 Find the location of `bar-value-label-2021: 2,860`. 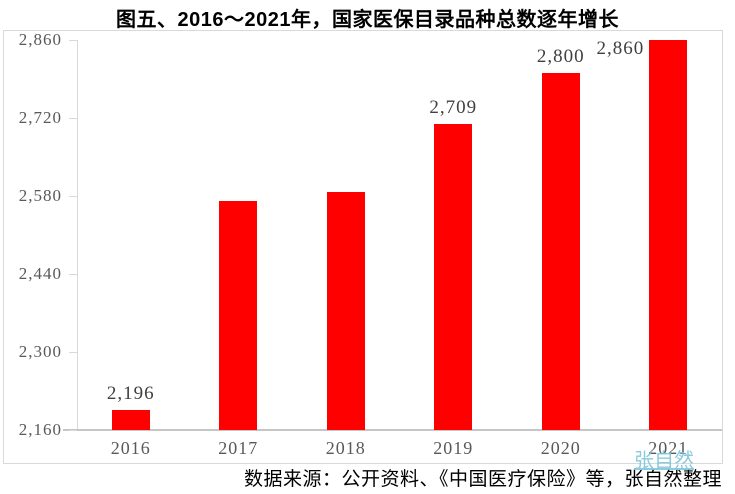

bar-value-label-2021: 2,860 is located at coordinates (620, 48).